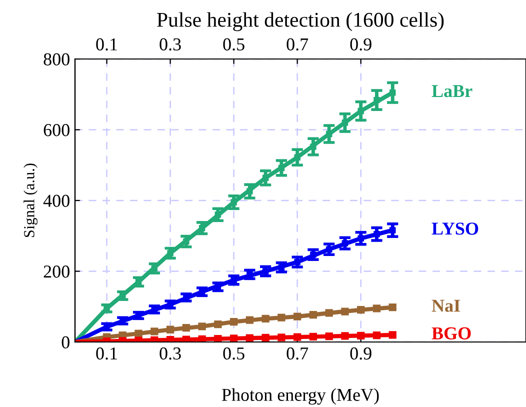  Describe the element at coordinates (170, 353) in the screenshot. I see `x-tick-label: 0.3` at that location.